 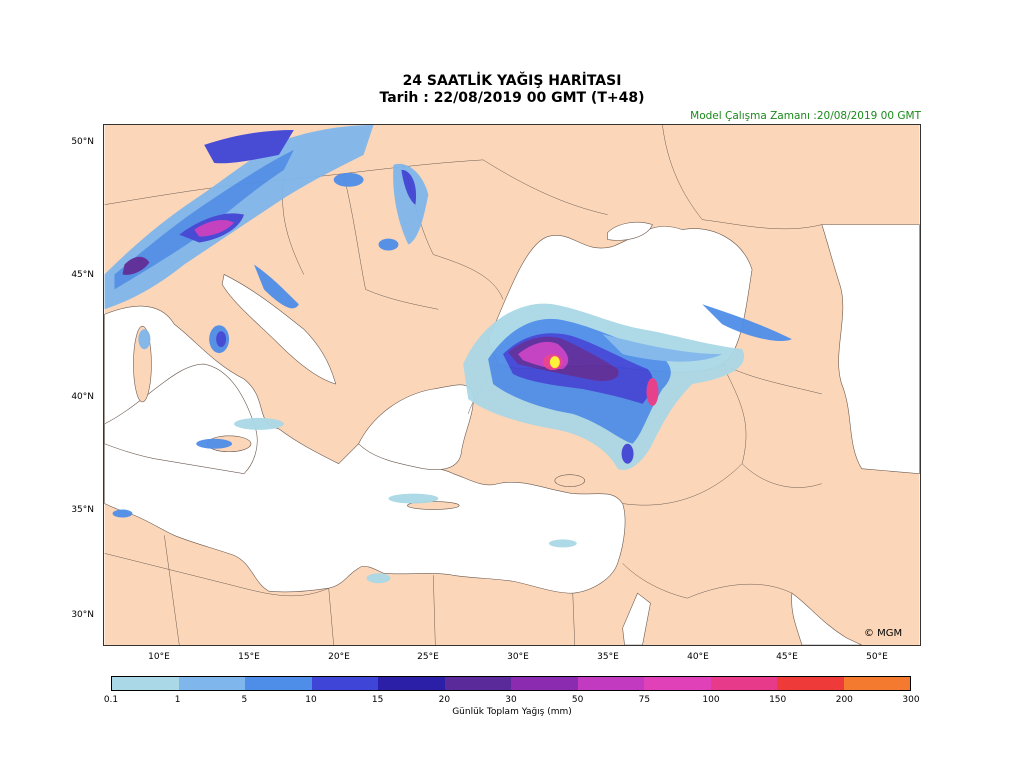 What do you see at coordinates (644, 700) in the screenshot?
I see `colorbar-tick-label: 75` at bounding box center [644, 700].